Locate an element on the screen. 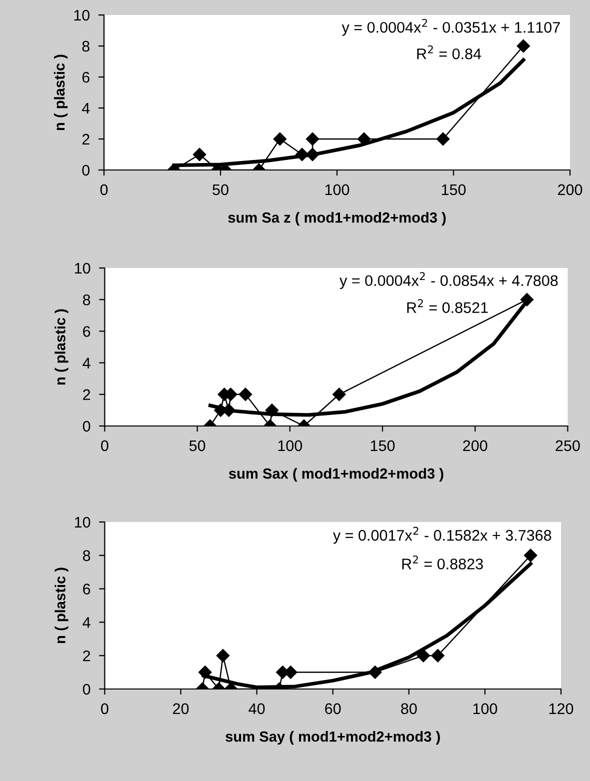 The height and width of the screenshot is (781, 590). annotation: R$^{2}$ = 0.84 is located at coordinates (449, 52).